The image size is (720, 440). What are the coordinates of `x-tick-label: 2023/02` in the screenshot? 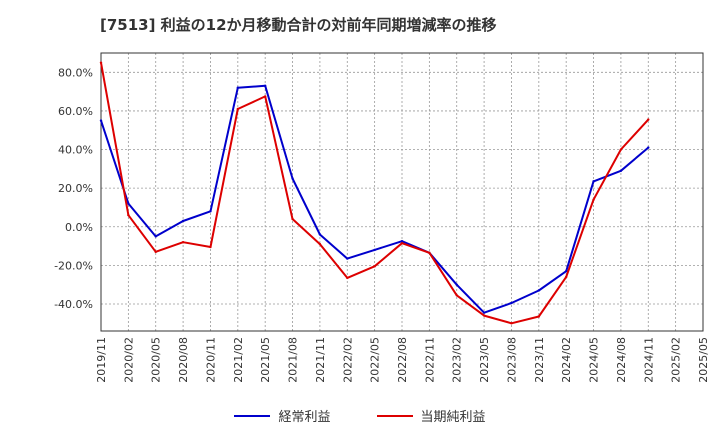 It's located at (457, 360).